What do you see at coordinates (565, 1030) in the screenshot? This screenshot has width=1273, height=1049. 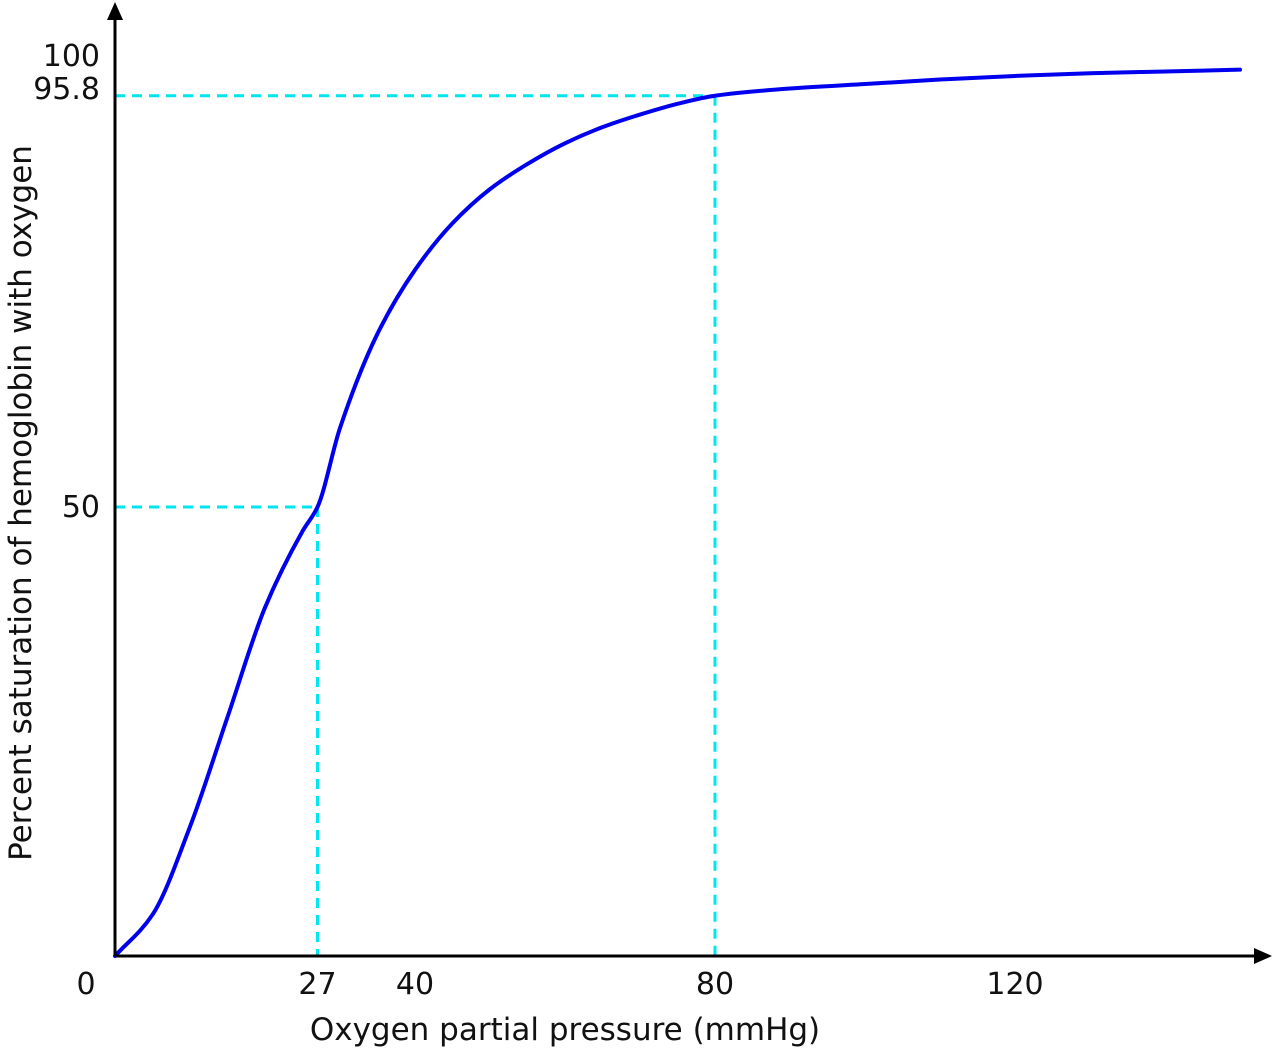 I see `x-axis-title: Oxygen partial pressure (mmHg)` at bounding box center [565, 1030].